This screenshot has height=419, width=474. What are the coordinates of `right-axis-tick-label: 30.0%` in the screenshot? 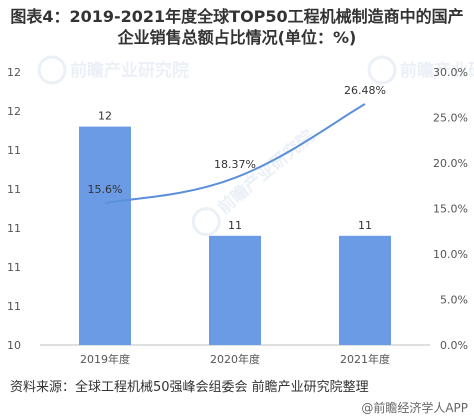 It's located at (450, 72).